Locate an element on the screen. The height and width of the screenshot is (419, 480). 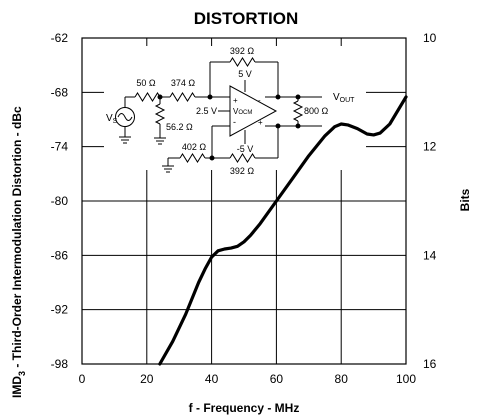
output-label: VOUT is located at coordinates (344, 98).